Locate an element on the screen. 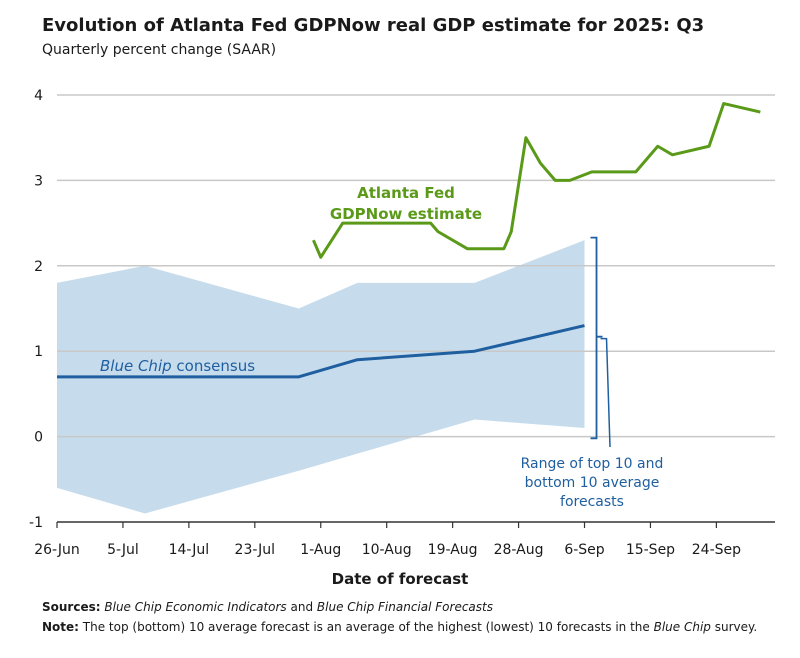 This screenshot has width=800, height=658. gdpnow-series-label: GDPNow estimate is located at coordinates (406, 214).